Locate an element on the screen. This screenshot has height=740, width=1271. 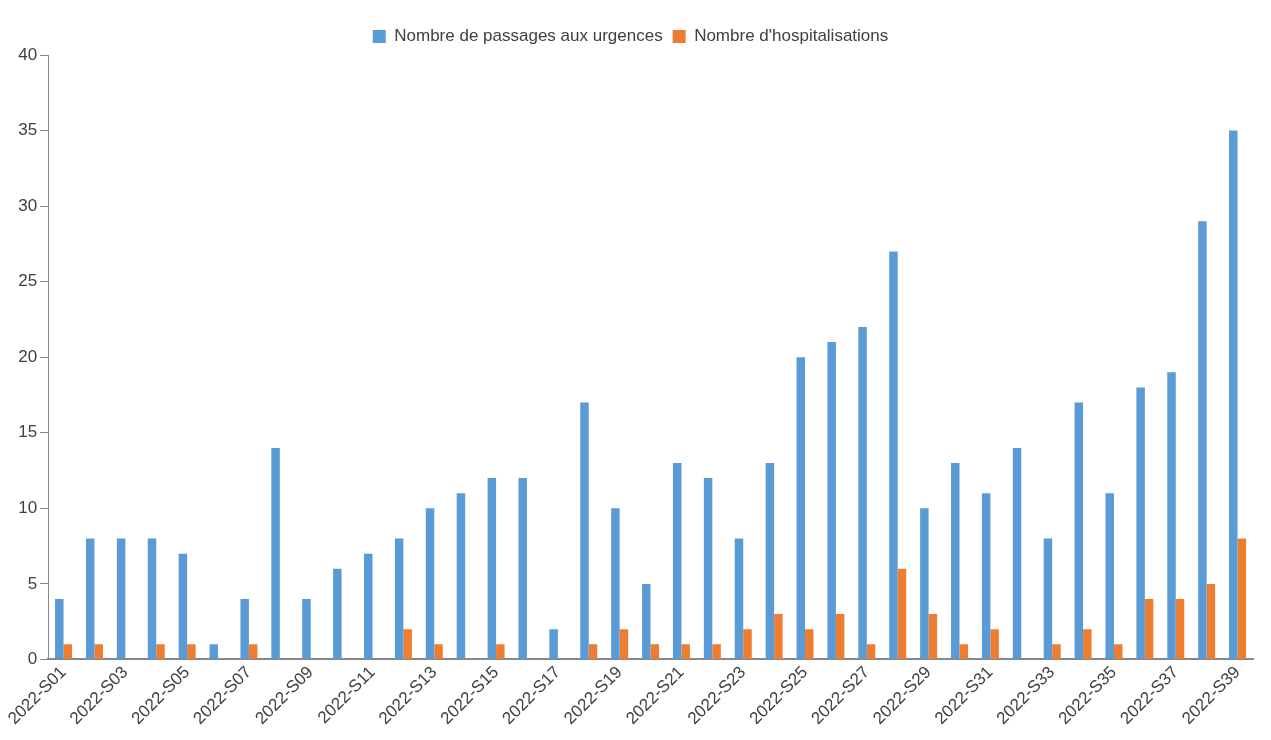
y-tick-label: 20 is located at coordinates (28, 356).